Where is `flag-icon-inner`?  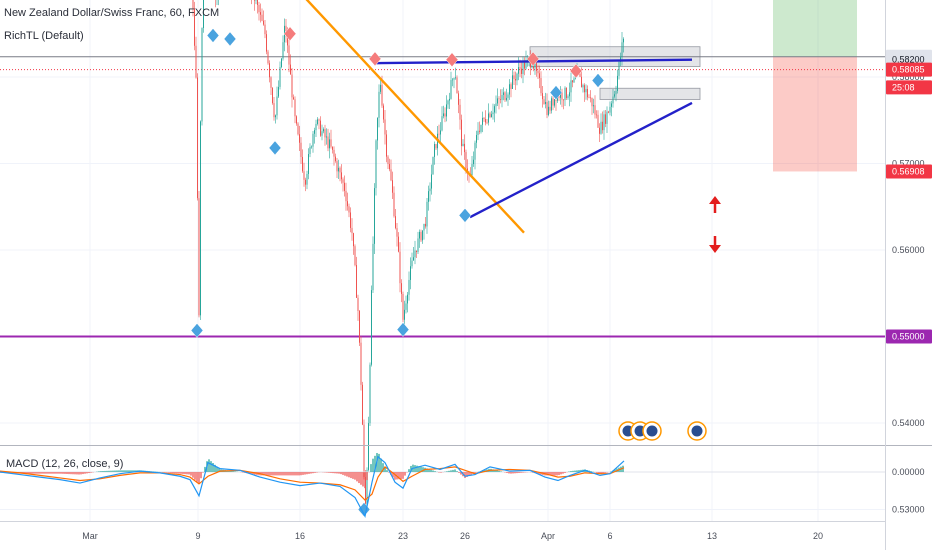 flag-icon-inner is located at coordinates (652, 431).